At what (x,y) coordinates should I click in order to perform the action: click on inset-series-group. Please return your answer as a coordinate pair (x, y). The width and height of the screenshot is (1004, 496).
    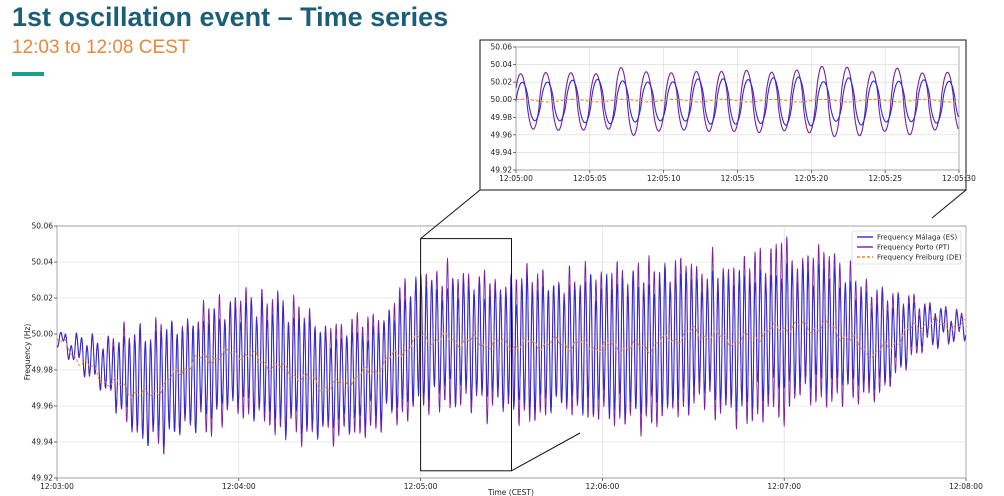
    Looking at the image, I should click on (737, 101).